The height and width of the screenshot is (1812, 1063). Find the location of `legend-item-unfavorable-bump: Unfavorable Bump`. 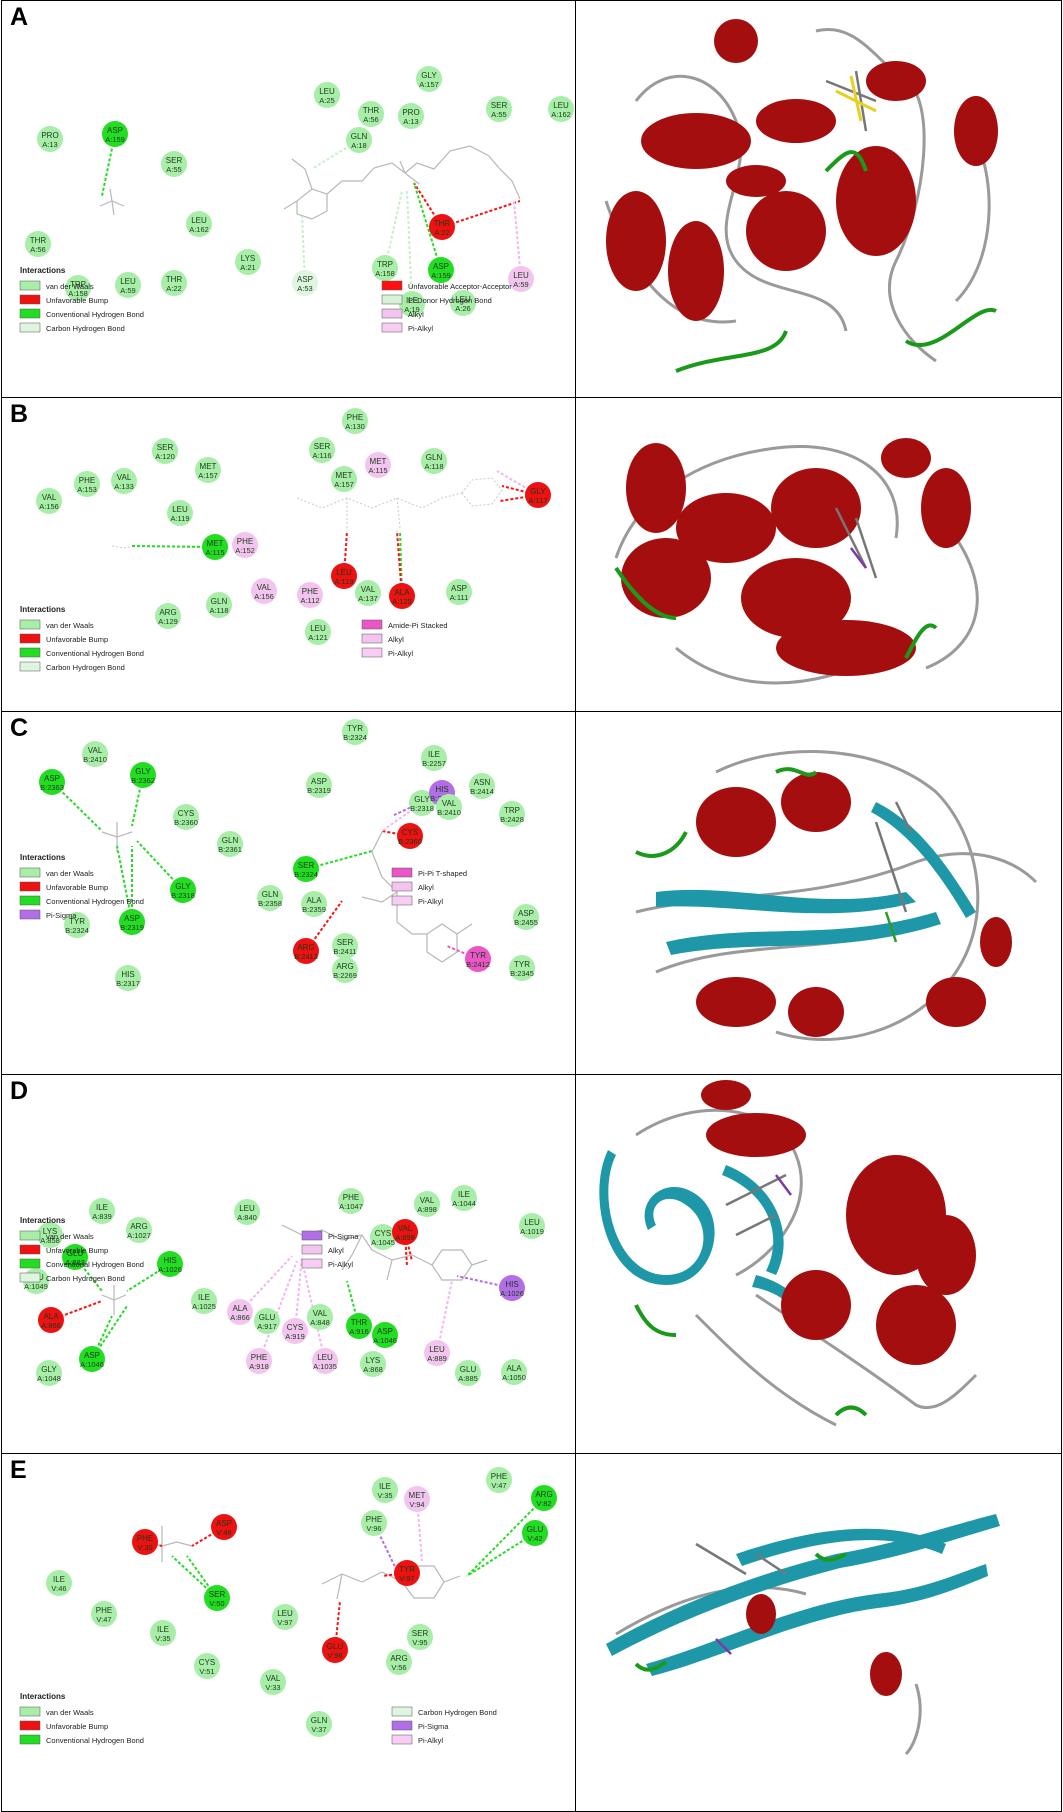

legend-item-unfavorable-bump: Unfavorable Bump is located at coordinates (63, 886).